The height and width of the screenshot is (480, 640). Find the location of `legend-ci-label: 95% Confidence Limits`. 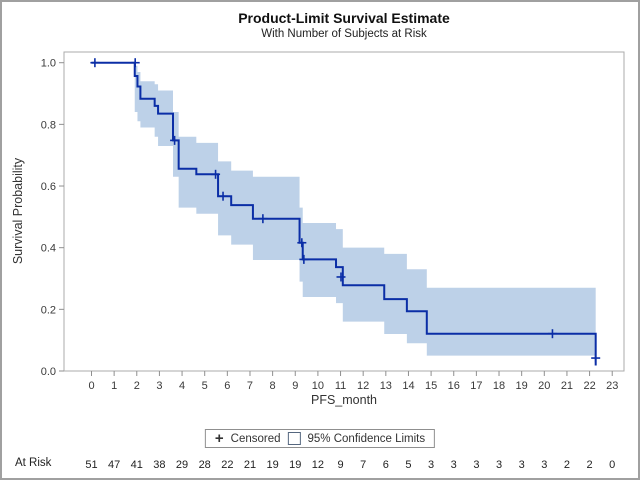

legend-ci-label: 95% Confidence Limits is located at coordinates (366, 438).